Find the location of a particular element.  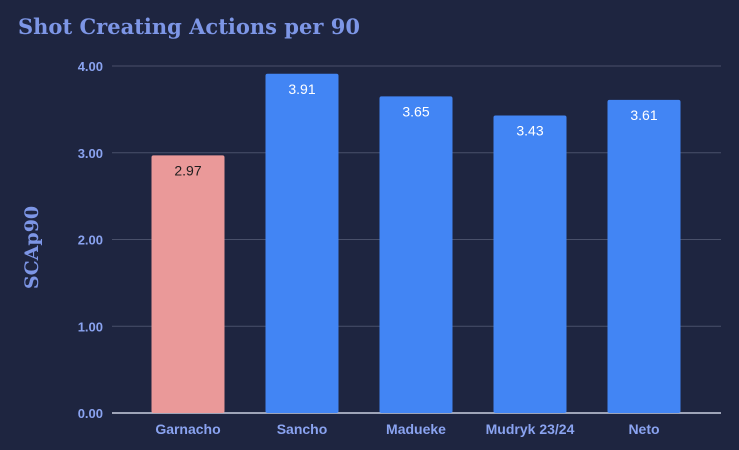

y-axis-label: SCAp90 is located at coordinates (32, 247).